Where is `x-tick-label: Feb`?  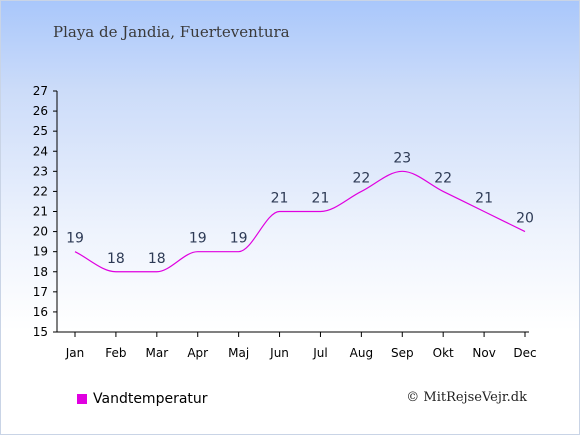 x-tick-label: Feb is located at coordinates (115, 353).